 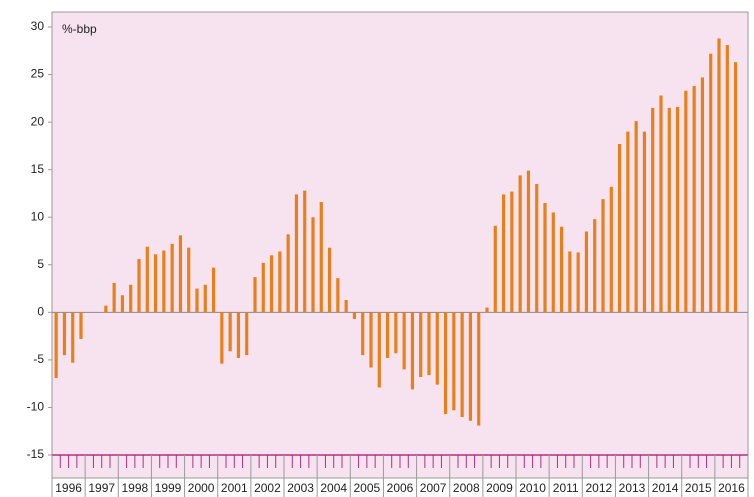 What do you see at coordinates (201, 488) in the screenshot?
I see `x-tick-label: 2000` at bounding box center [201, 488].